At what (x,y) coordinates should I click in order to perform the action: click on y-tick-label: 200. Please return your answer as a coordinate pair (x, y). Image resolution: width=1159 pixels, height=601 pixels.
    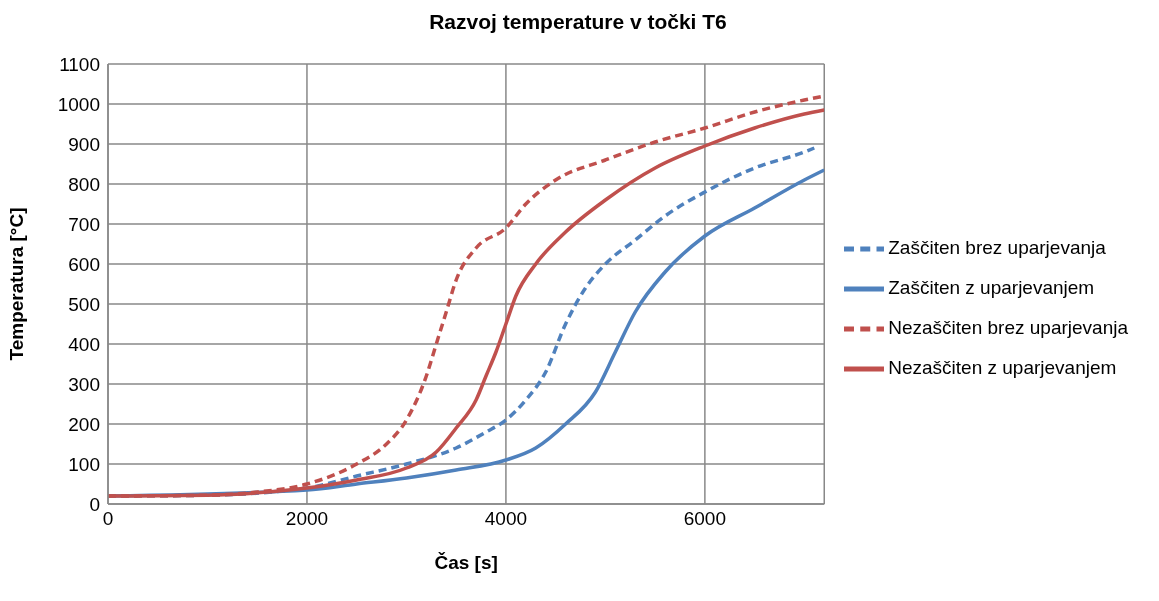
    Looking at the image, I should click on (84, 424).